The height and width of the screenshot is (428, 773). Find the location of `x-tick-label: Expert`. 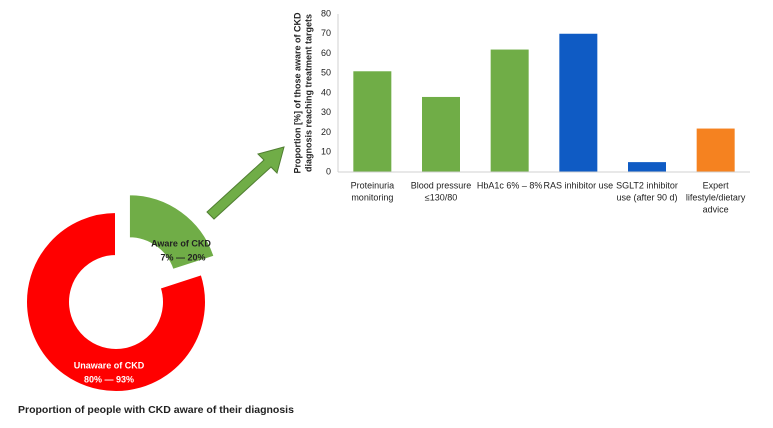

x-tick-label: Expert is located at coordinates (716, 185).